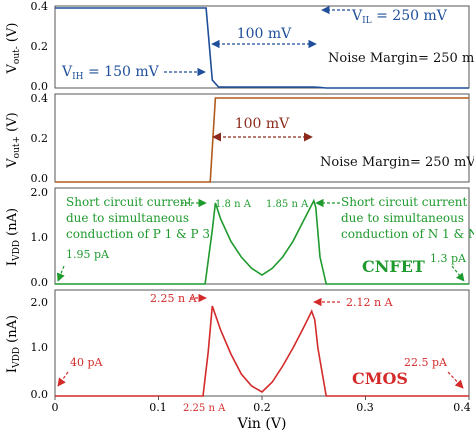 The image size is (474, 434). Describe the element at coordinates (55, 407) in the screenshot. I see `x-tick-0: 0` at that location.